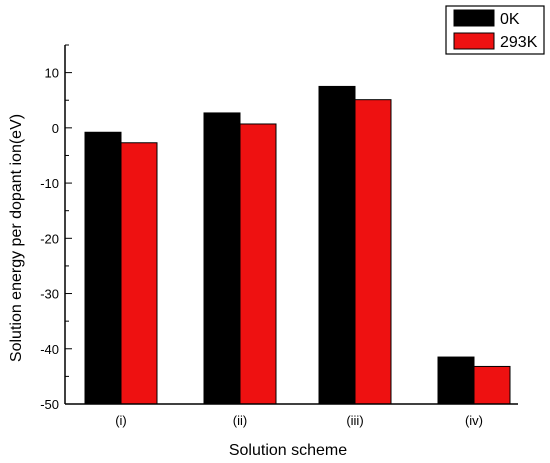 This screenshot has height=463, width=550. I want to click on y-tick-label: 10, so click(52, 73).